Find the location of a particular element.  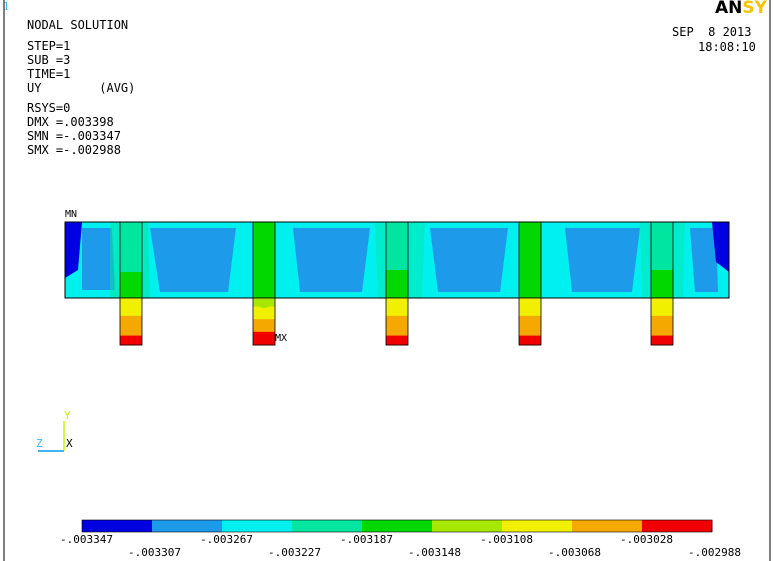

legend-label: -.003108 is located at coordinates (506, 539).